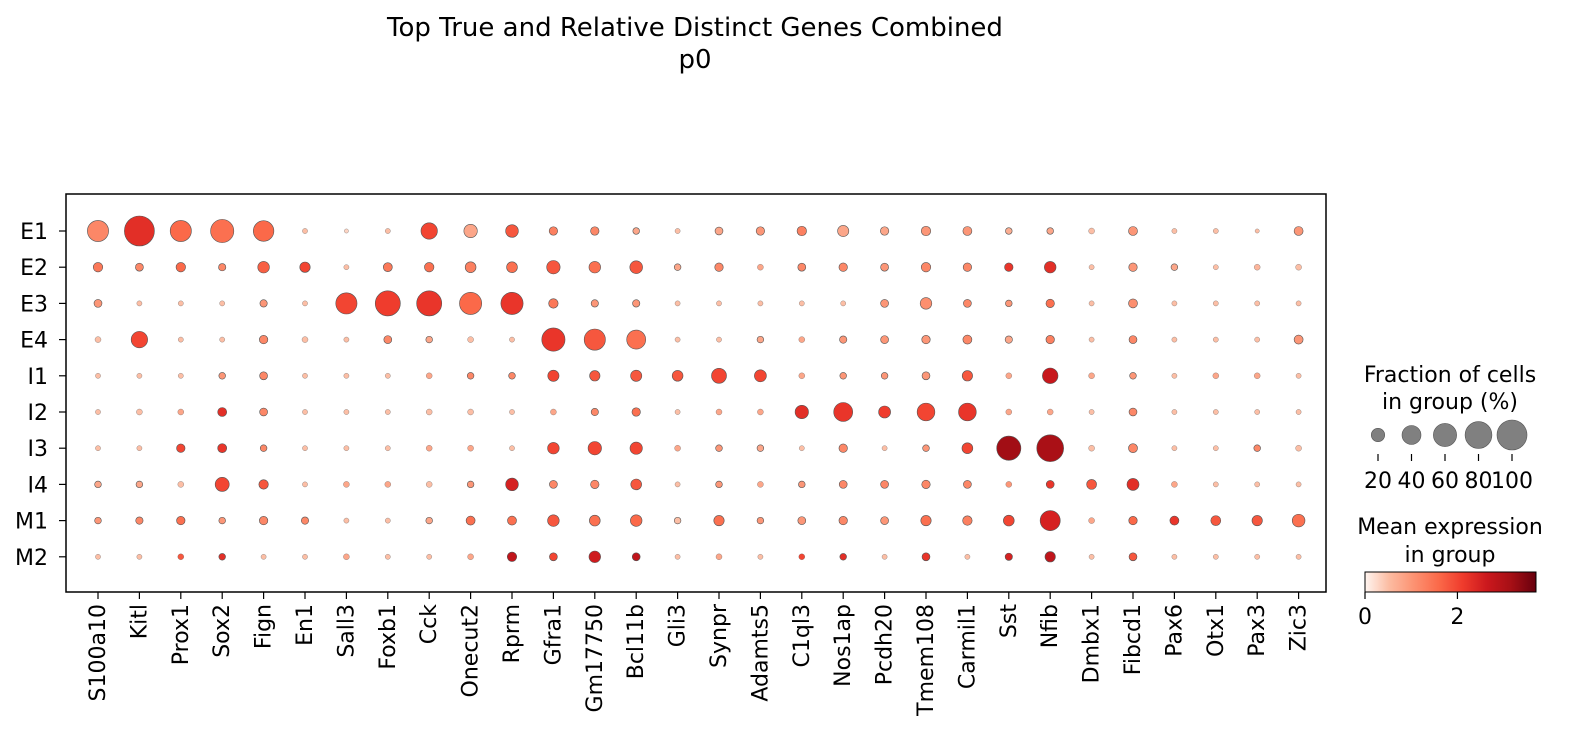 The image size is (1572, 747). What do you see at coordinates (1257, 267) in the screenshot?
I see `dot-E2-Pax3` at bounding box center [1257, 267].